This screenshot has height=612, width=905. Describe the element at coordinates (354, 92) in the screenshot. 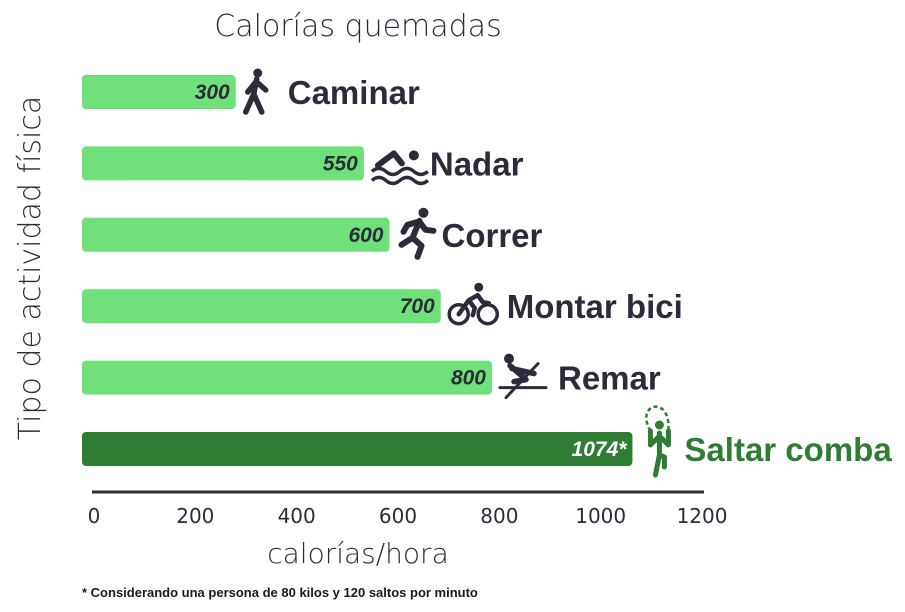

I see `category-label: Caminar` at that location.